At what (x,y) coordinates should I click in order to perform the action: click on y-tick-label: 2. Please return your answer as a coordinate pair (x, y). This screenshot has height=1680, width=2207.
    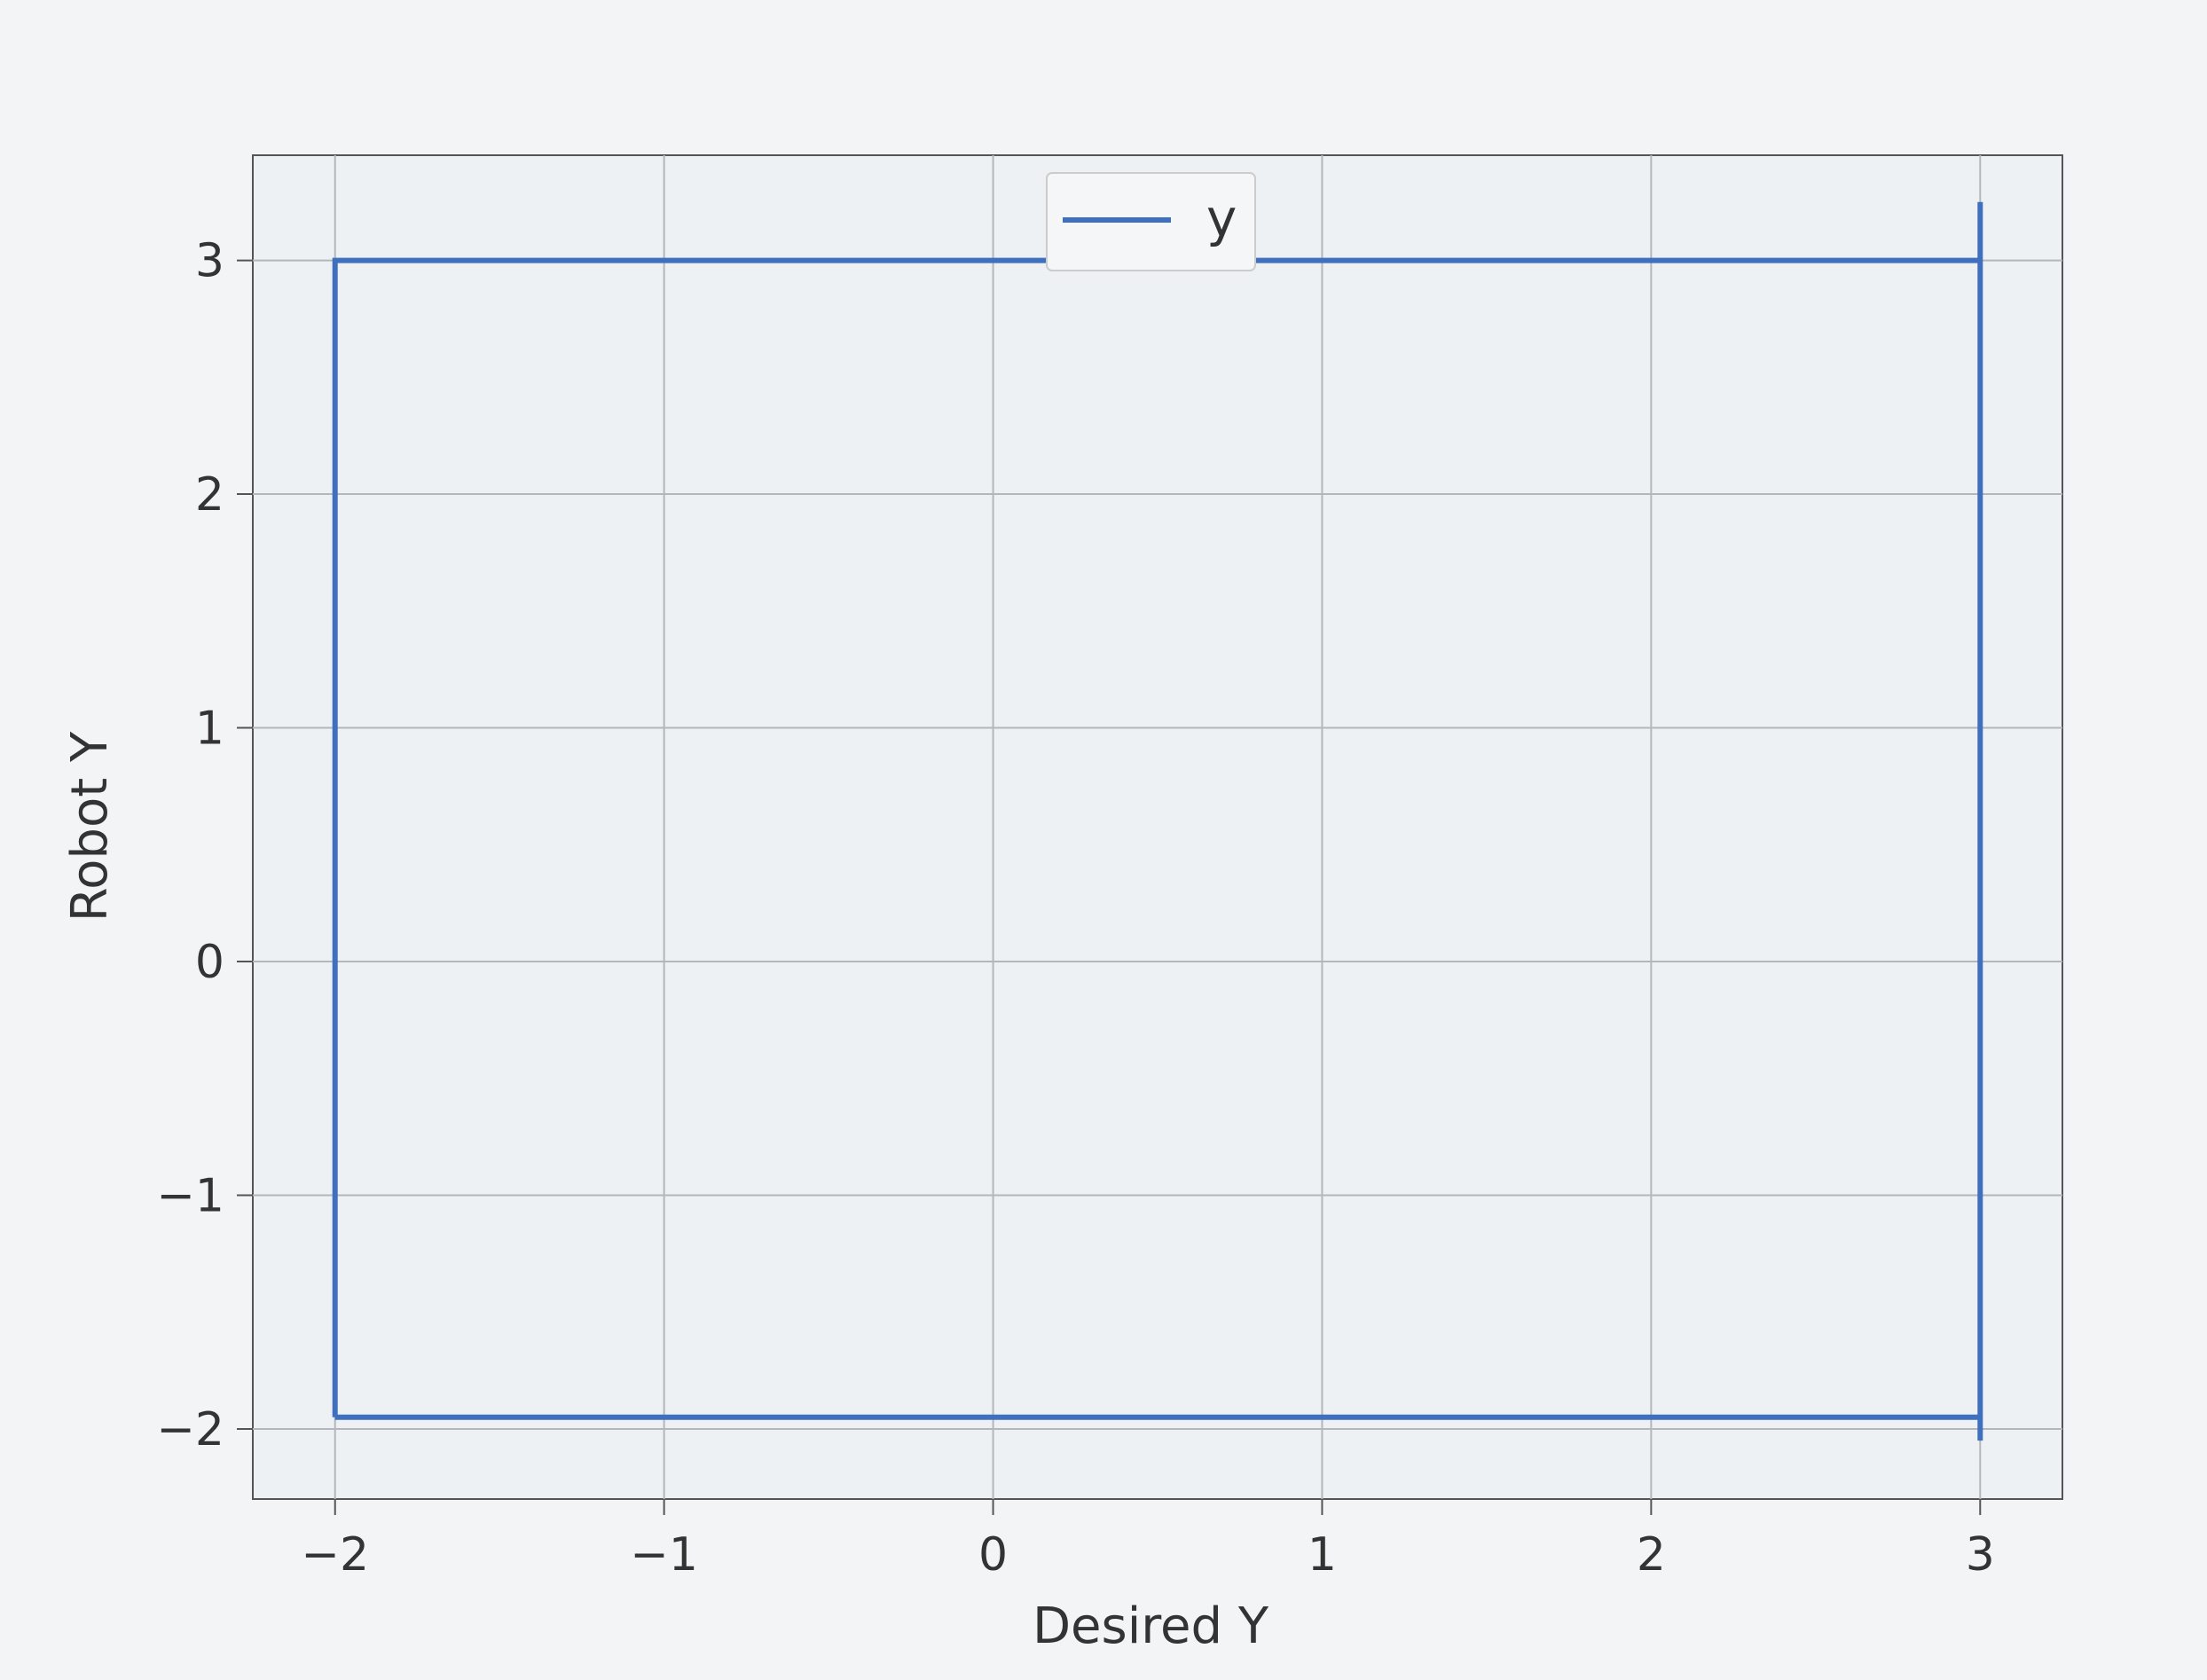
    Looking at the image, I should click on (209, 495).